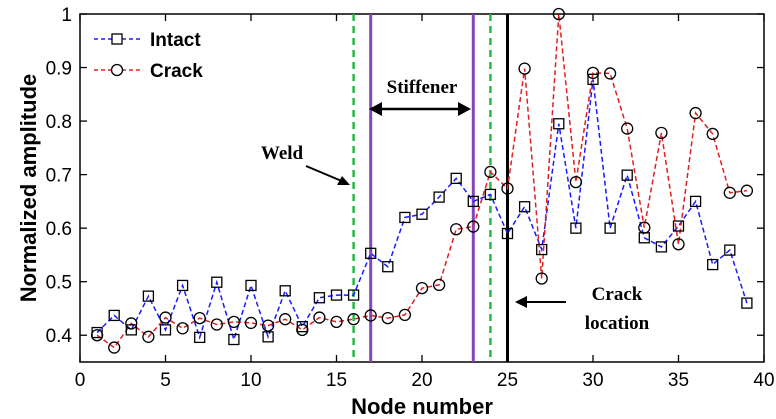 This screenshot has height=419, width=776. I want to click on x-tick-label-10: 10, so click(250, 380).